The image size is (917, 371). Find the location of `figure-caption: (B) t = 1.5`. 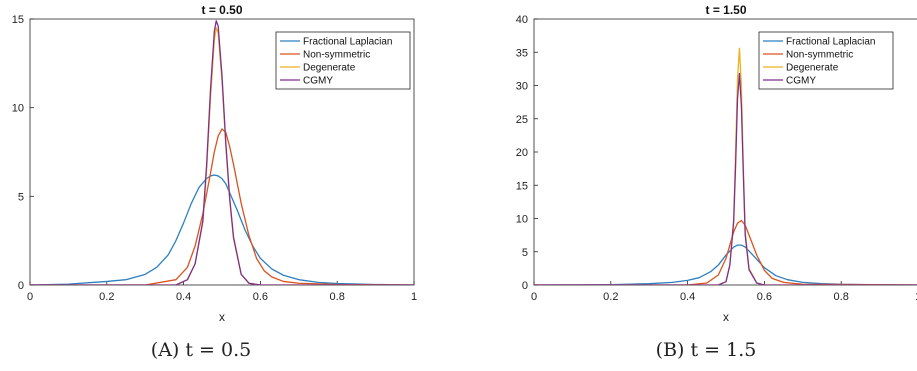

figure-caption: (B) t = 1.5 is located at coordinates (706, 350).